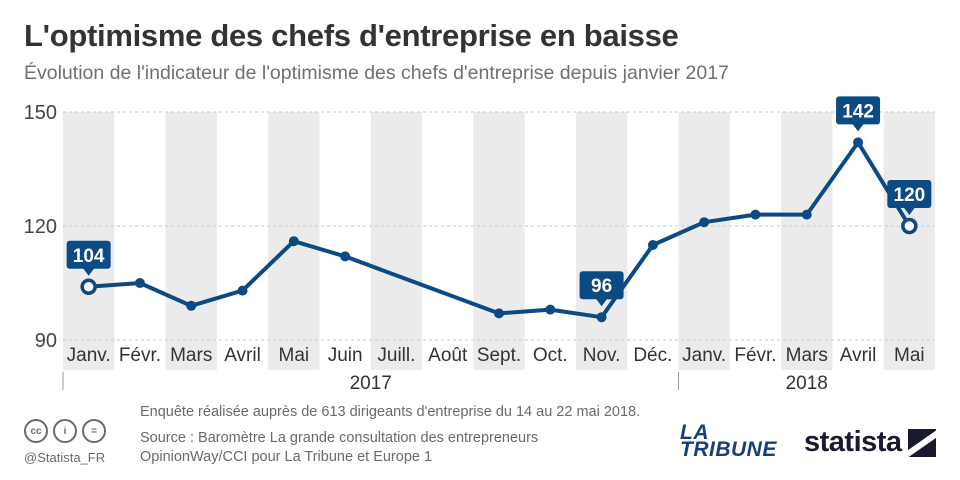 This screenshot has height=480, width=960. I want to click on statista-logo: statista, so click(870, 442).